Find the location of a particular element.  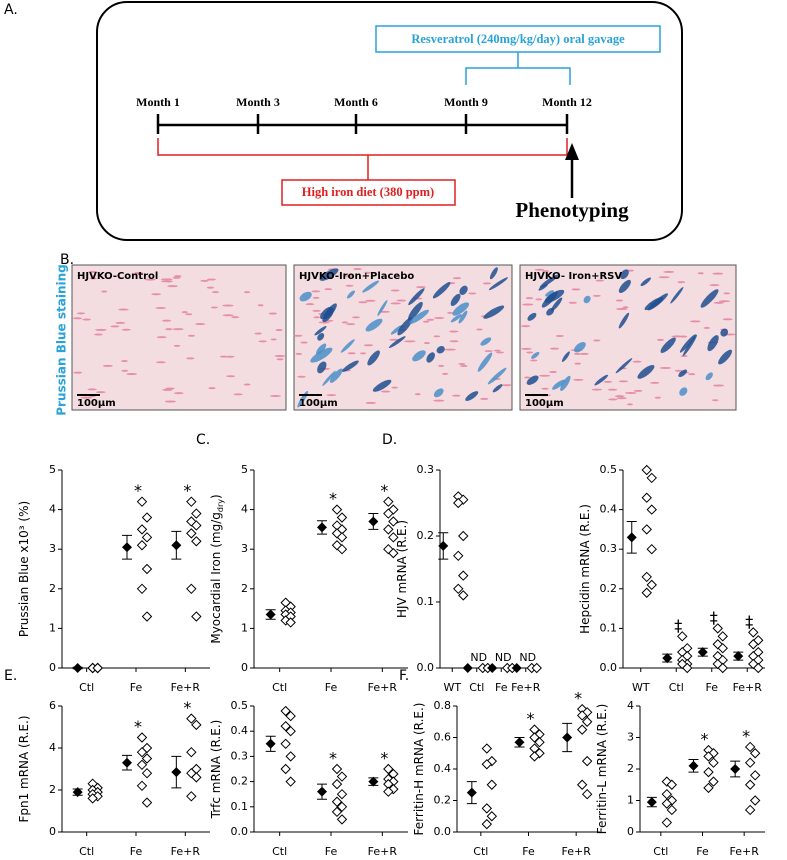

x-tick-label: WT is located at coordinates (641, 687).